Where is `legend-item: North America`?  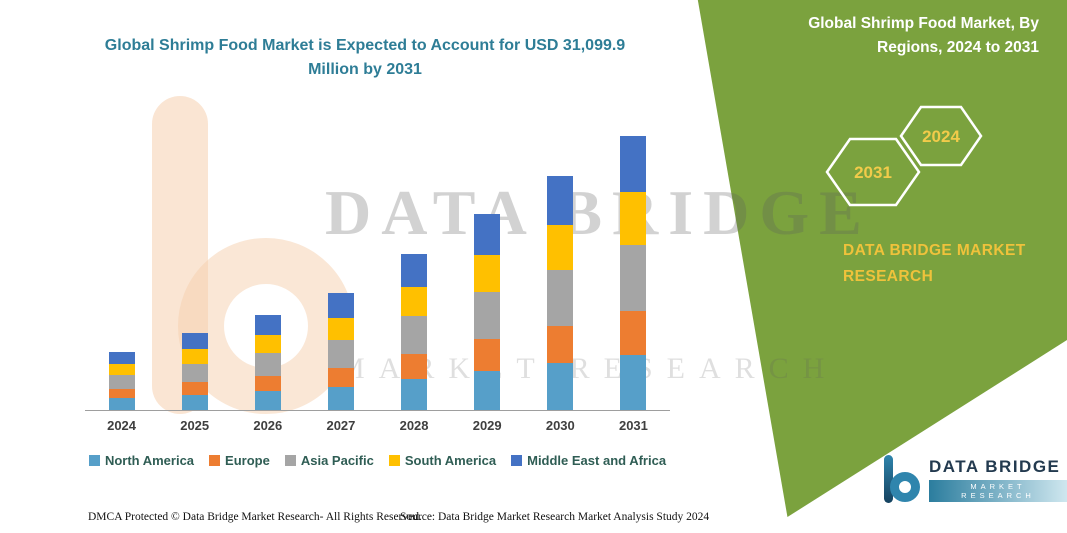
legend-item: North America is located at coordinates (141, 460).